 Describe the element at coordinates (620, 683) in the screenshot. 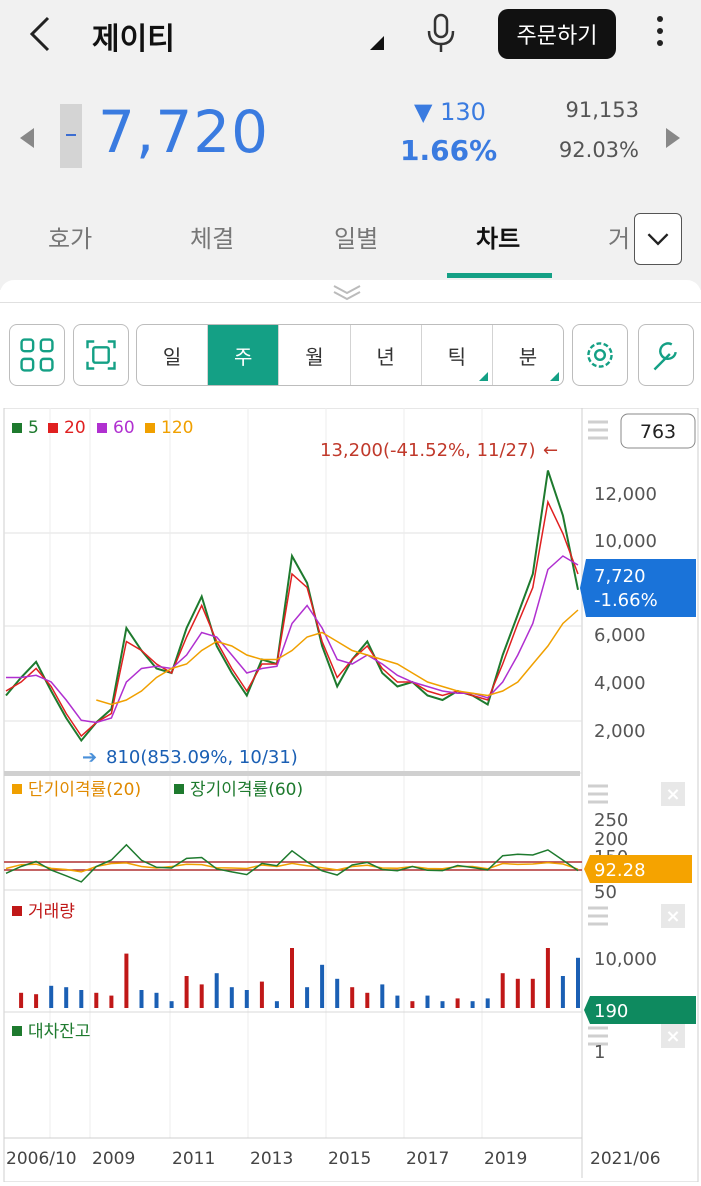

I see `price-label-4000: 4,000` at that location.